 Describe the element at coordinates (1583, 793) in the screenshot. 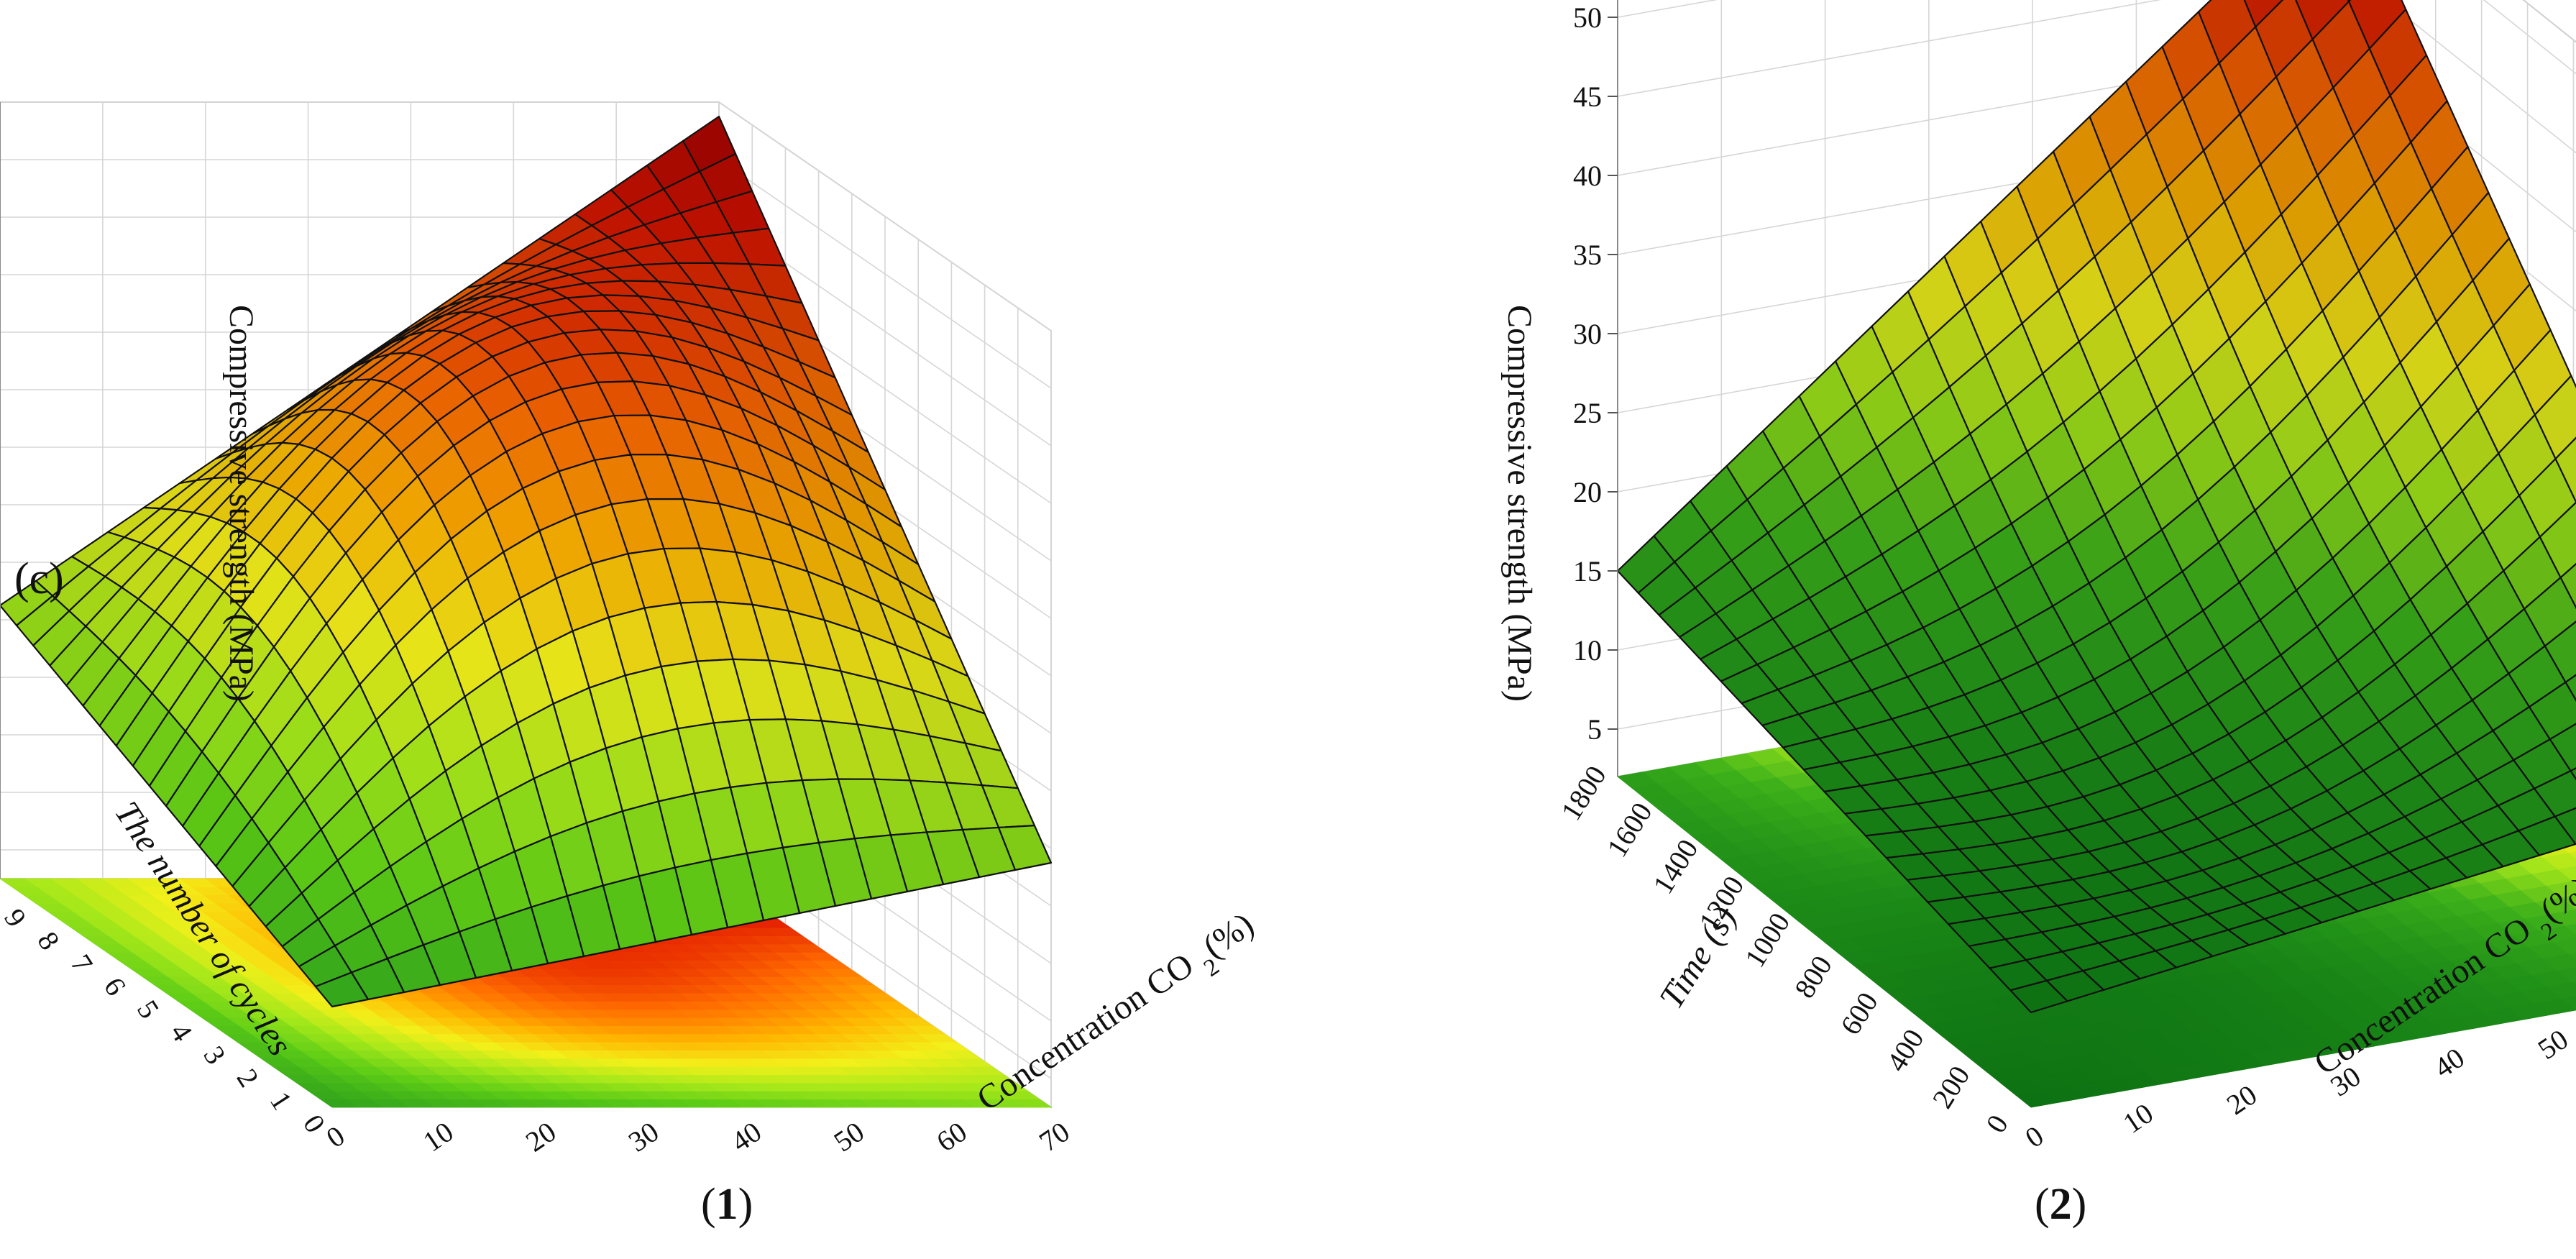

I see `y-tick-label: 1800` at that location.